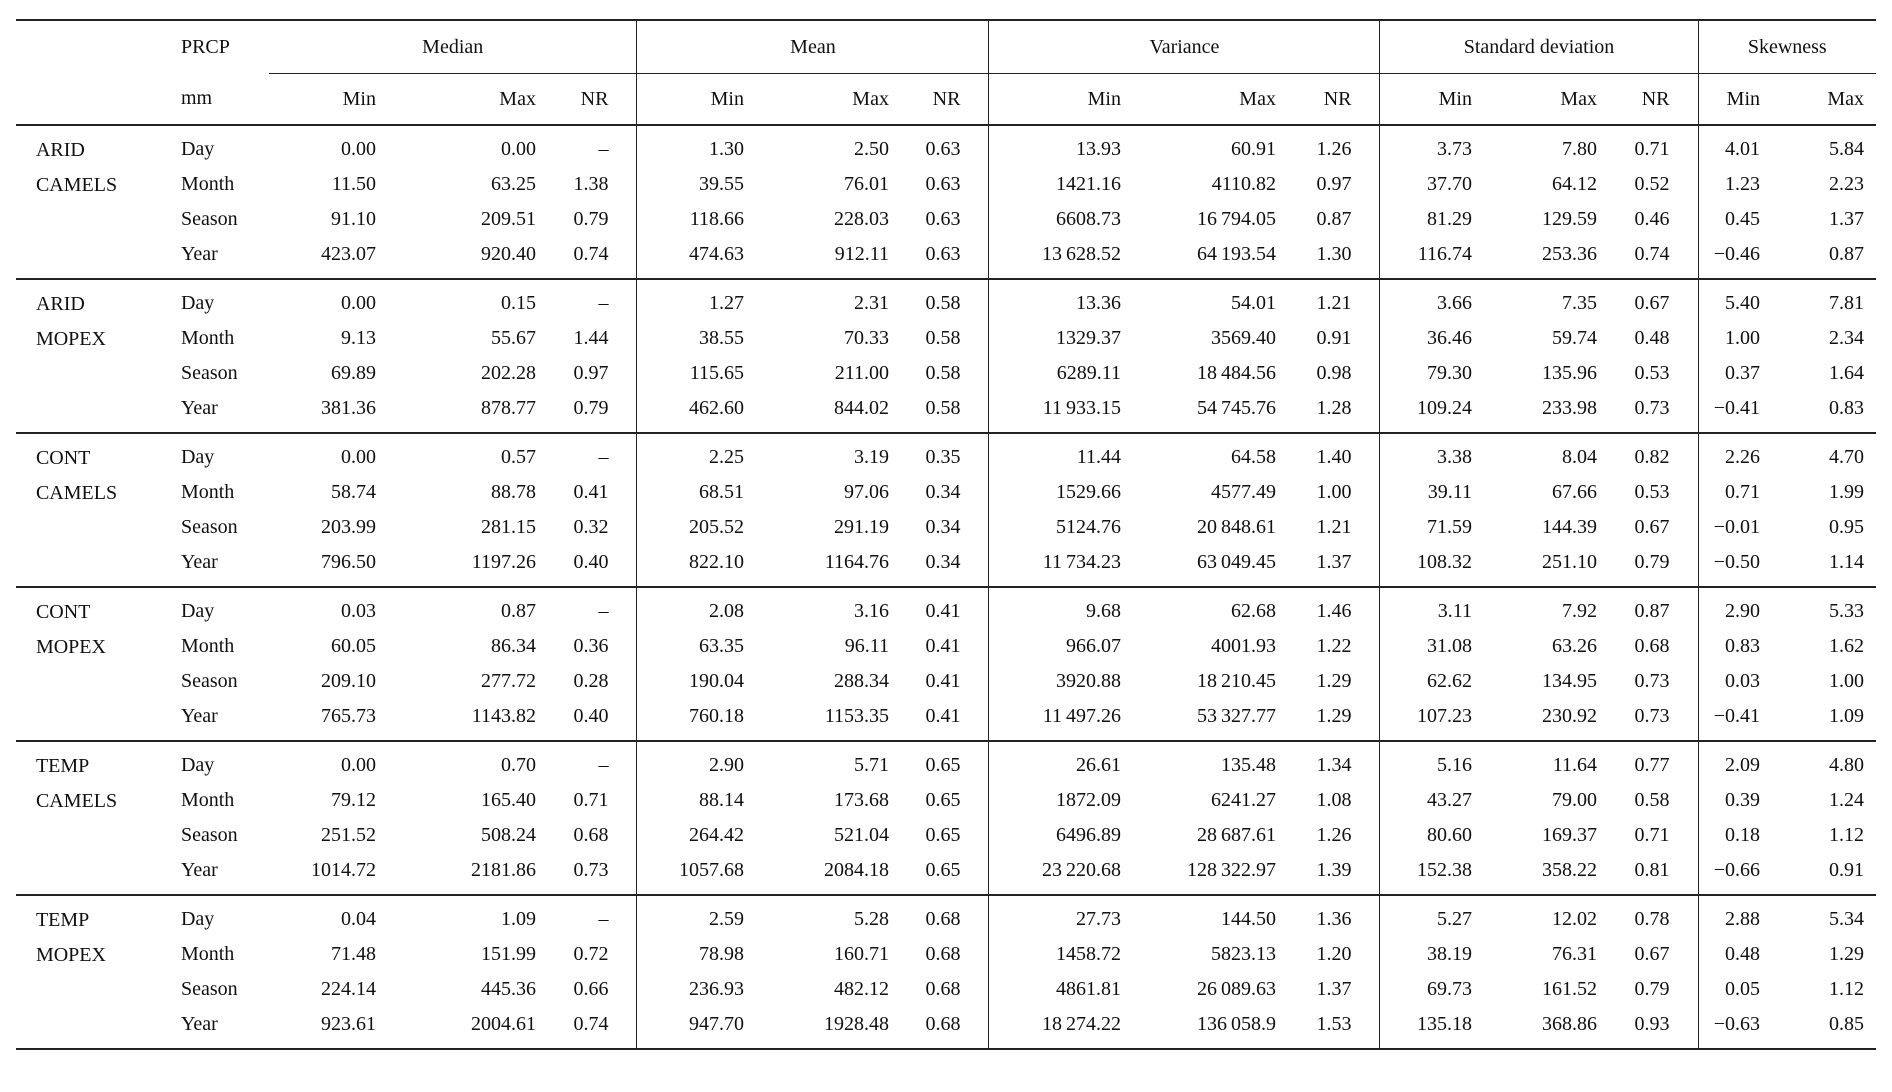 This screenshot has height=1092, width=1892. Describe the element at coordinates (943, 954) in the screenshot. I see `value-cell: 0.68` at that location.